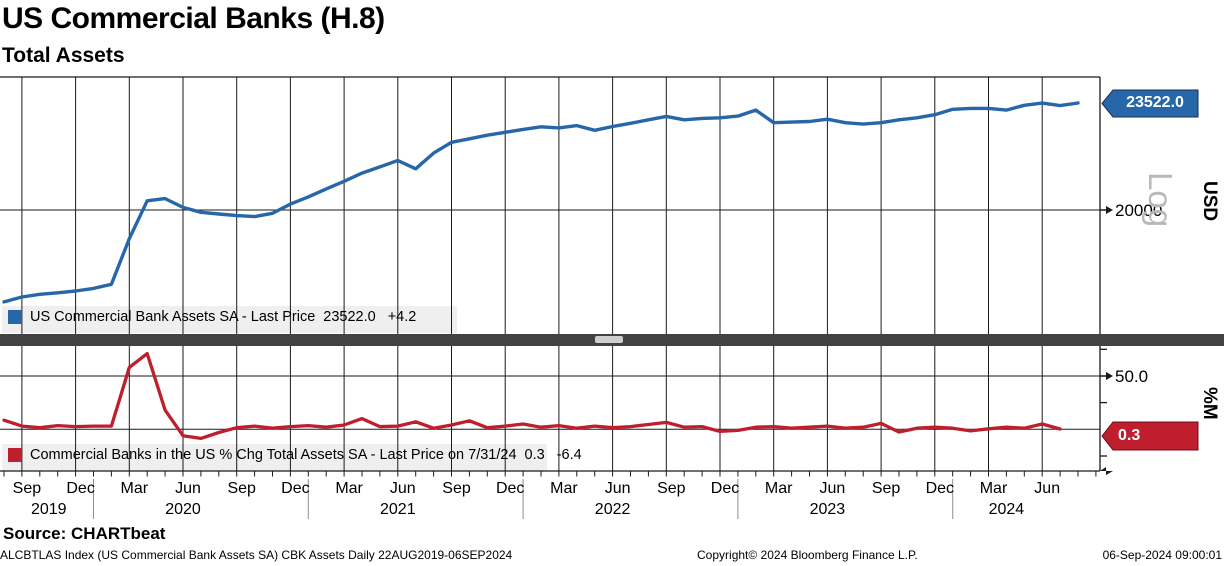  What do you see at coordinates (84, 533) in the screenshot?
I see `source-label: Source: CHARTbeat` at bounding box center [84, 533].